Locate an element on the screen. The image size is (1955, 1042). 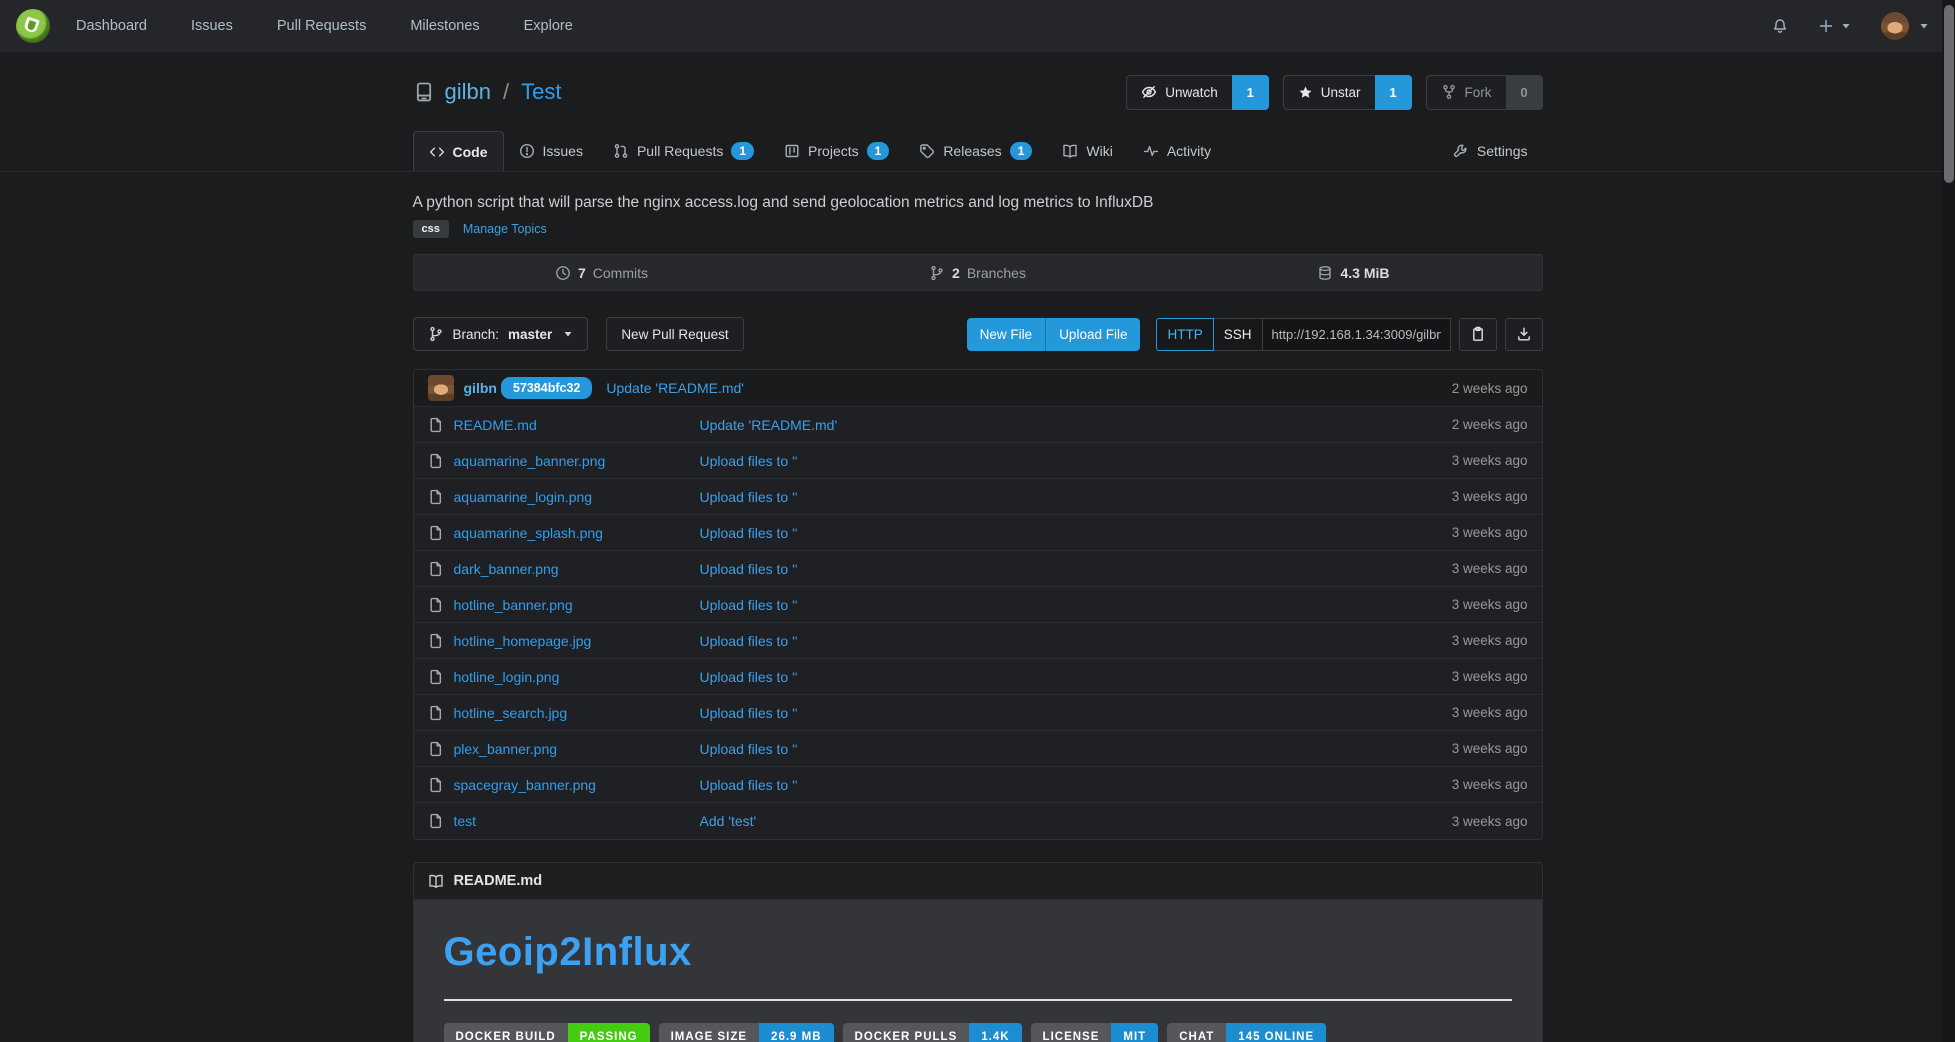
branches-stat: 2 Branches is located at coordinates (978, 273).